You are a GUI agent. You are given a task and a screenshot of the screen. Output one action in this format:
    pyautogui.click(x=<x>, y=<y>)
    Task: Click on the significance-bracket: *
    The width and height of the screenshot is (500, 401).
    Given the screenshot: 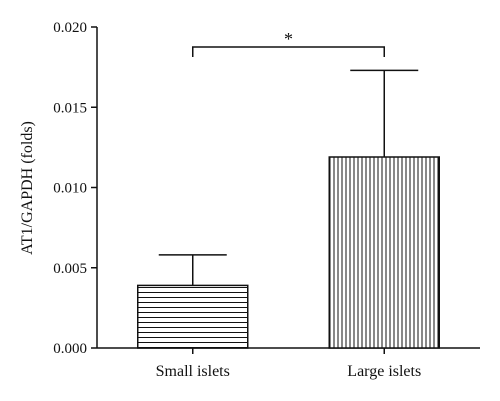 What is the action you would take?
    pyautogui.click(x=288, y=43)
    